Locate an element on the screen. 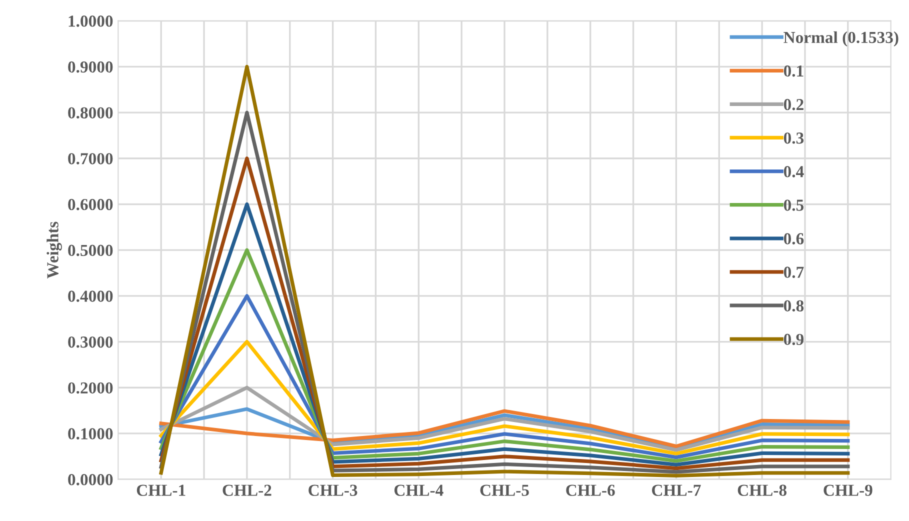  y-tick-label: 0.9000 is located at coordinates (90, 67).